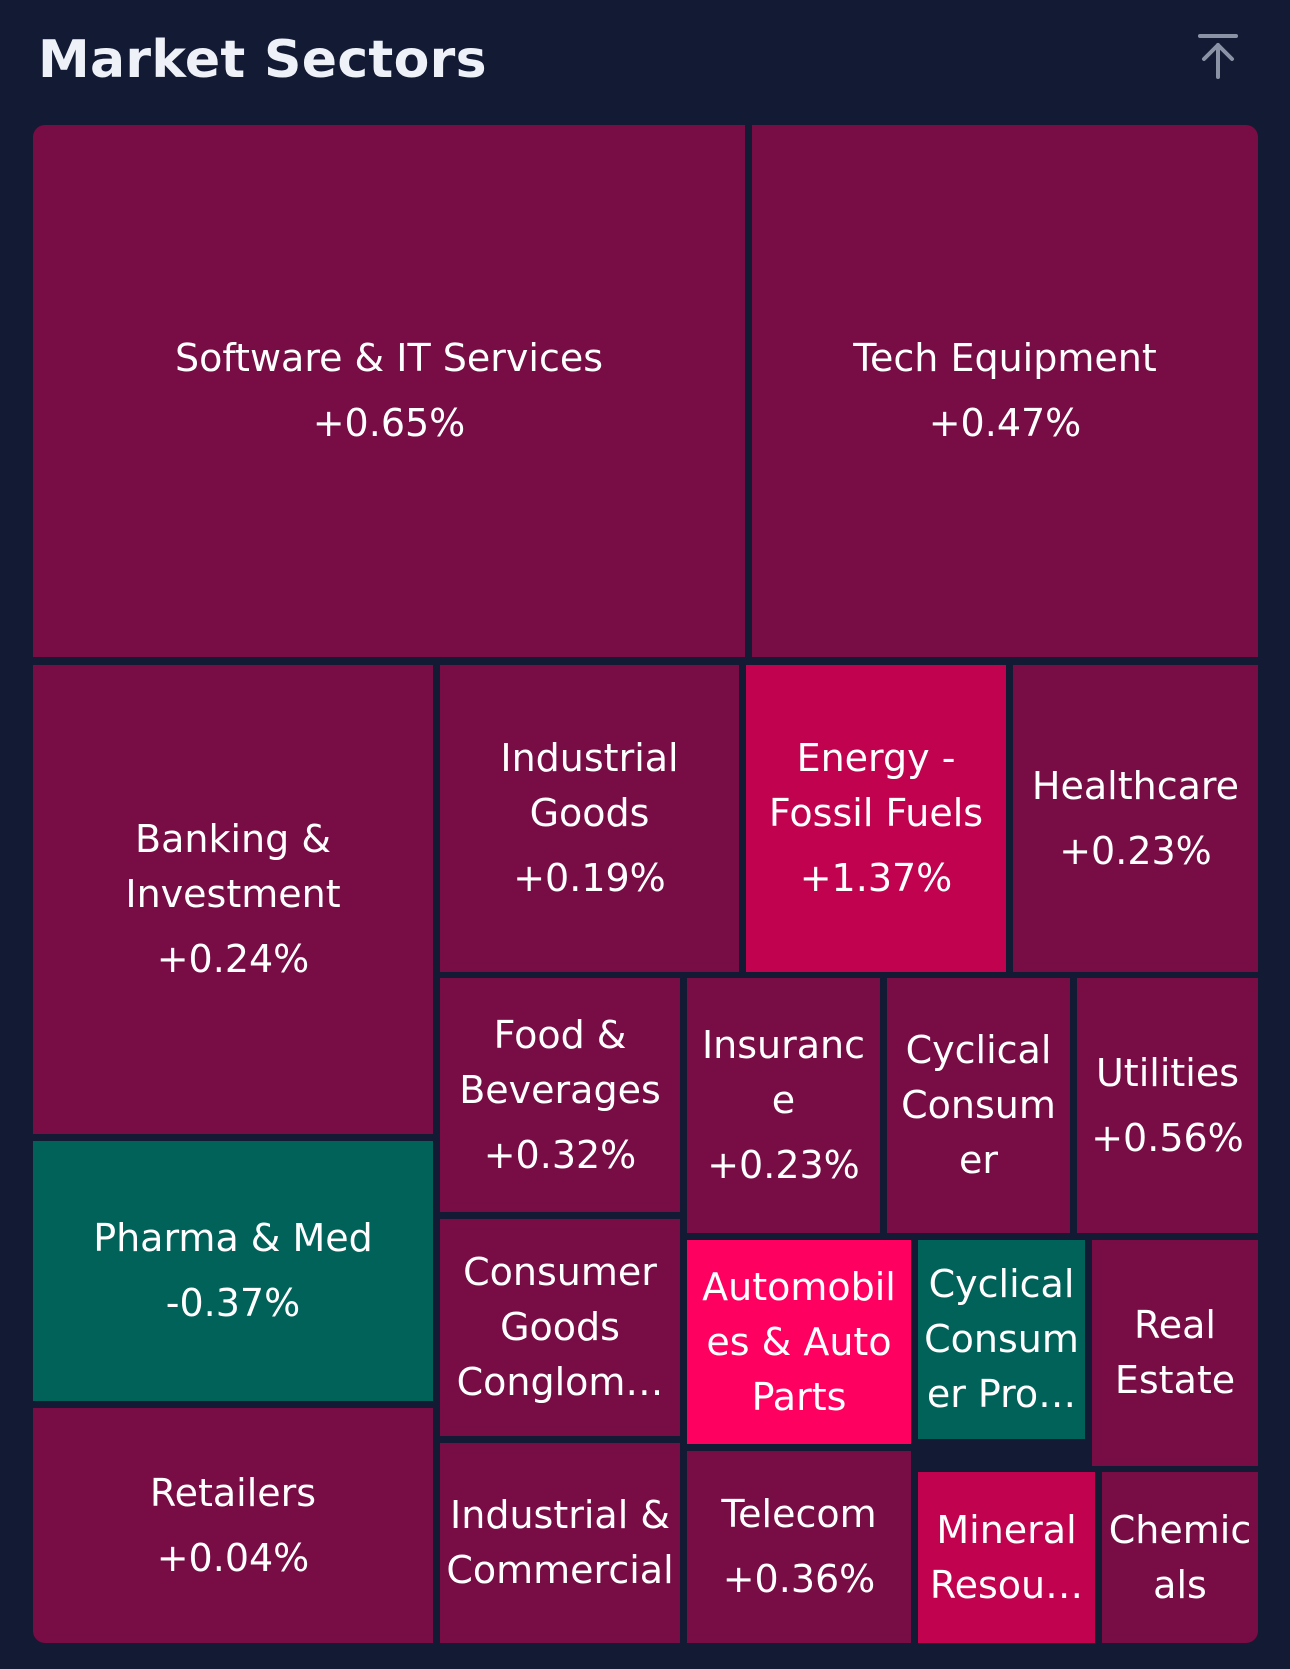  I want to click on sector-tile-healthcare: Healthcare +0.23%, so click(1135, 818).